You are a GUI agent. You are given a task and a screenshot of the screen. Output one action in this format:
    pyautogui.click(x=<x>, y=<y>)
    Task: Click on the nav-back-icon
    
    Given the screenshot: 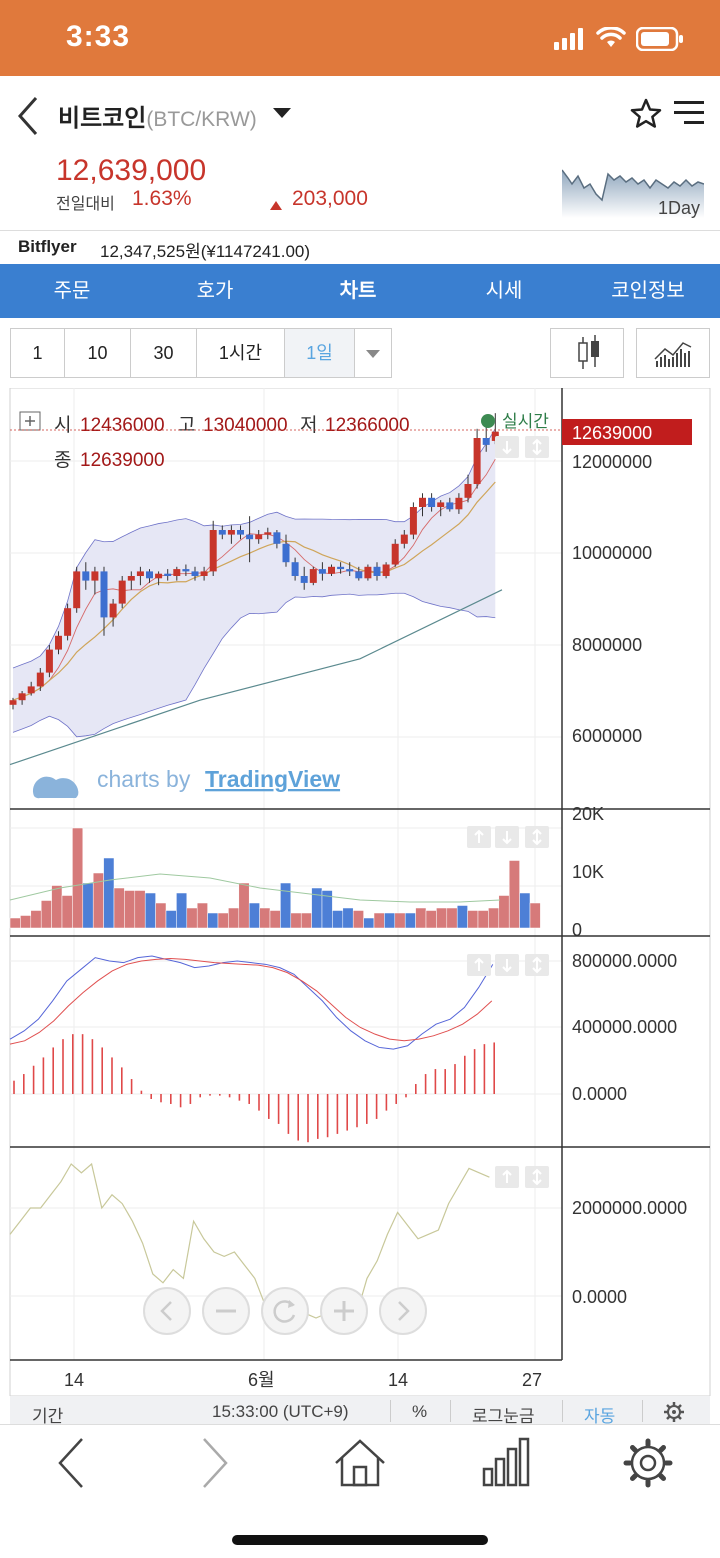 What is the action you would take?
    pyautogui.click(x=74, y=1463)
    